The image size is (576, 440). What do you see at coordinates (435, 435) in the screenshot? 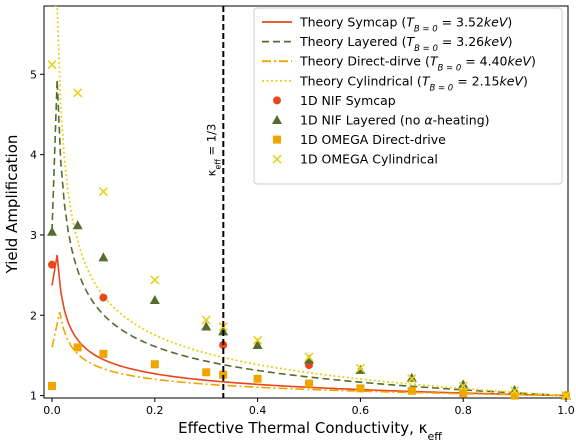
I see `x-axis-title-subscript: eff` at bounding box center [435, 435].